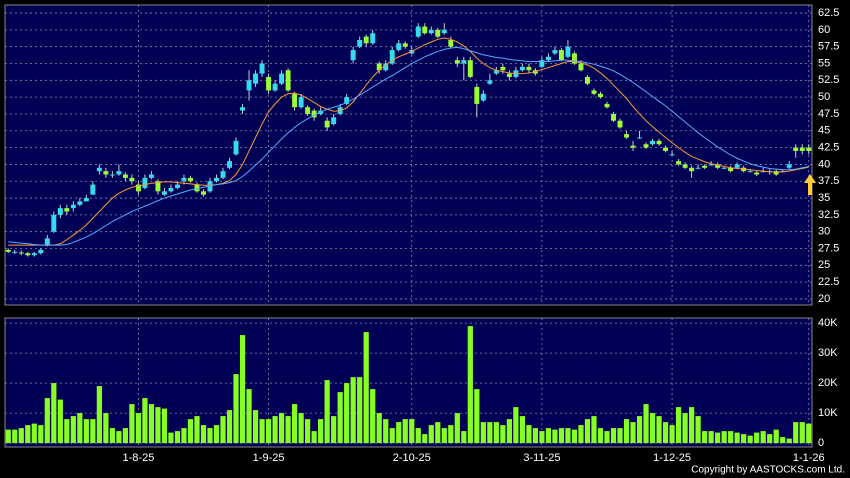  Describe the element at coordinates (828, 13) in the screenshot. I see `y-tick-label: 62.5` at that location.